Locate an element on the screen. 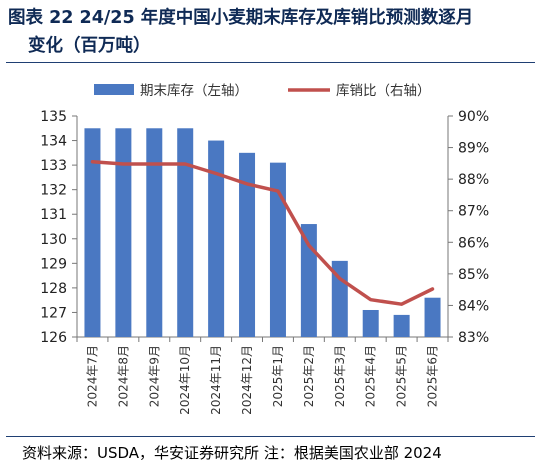 The height and width of the screenshot is (468, 541). y-right-tick-label: 86% is located at coordinates (473, 243).